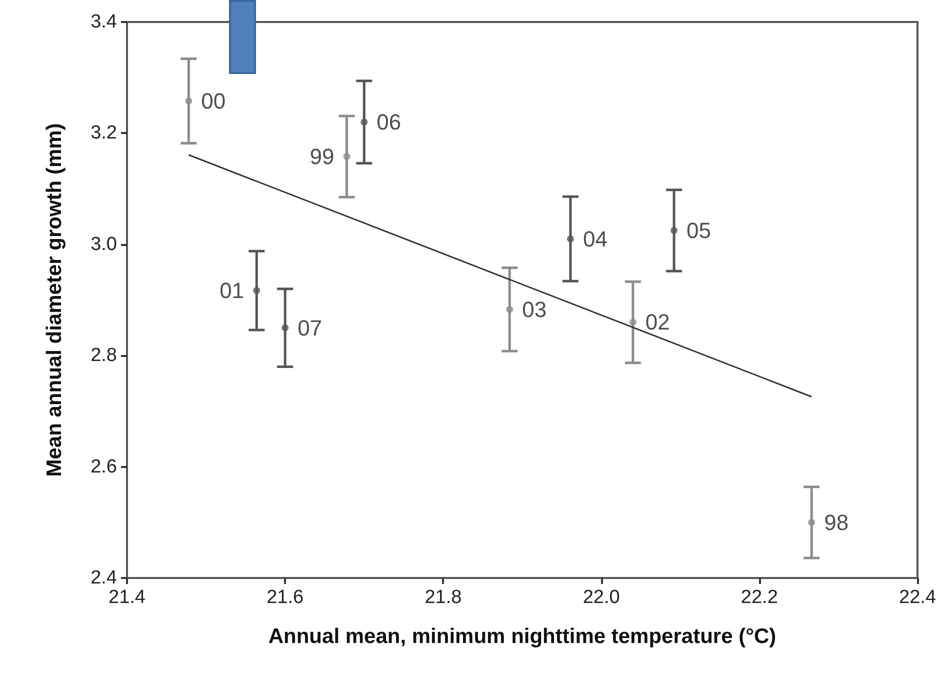 The width and height of the screenshot is (939, 679). What do you see at coordinates (103, 467) in the screenshot?
I see `y-tick-label: 2.6` at bounding box center [103, 467].